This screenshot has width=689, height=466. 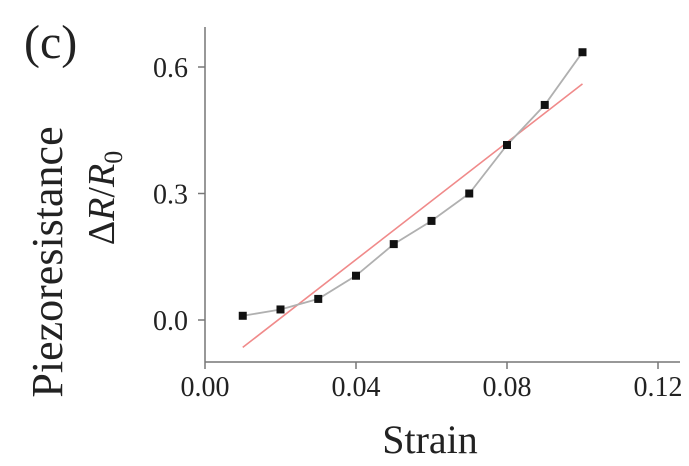 What do you see at coordinates (507, 387) in the screenshot?
I see `x-tick-label: 0.08` at bounding box center [507, 387].